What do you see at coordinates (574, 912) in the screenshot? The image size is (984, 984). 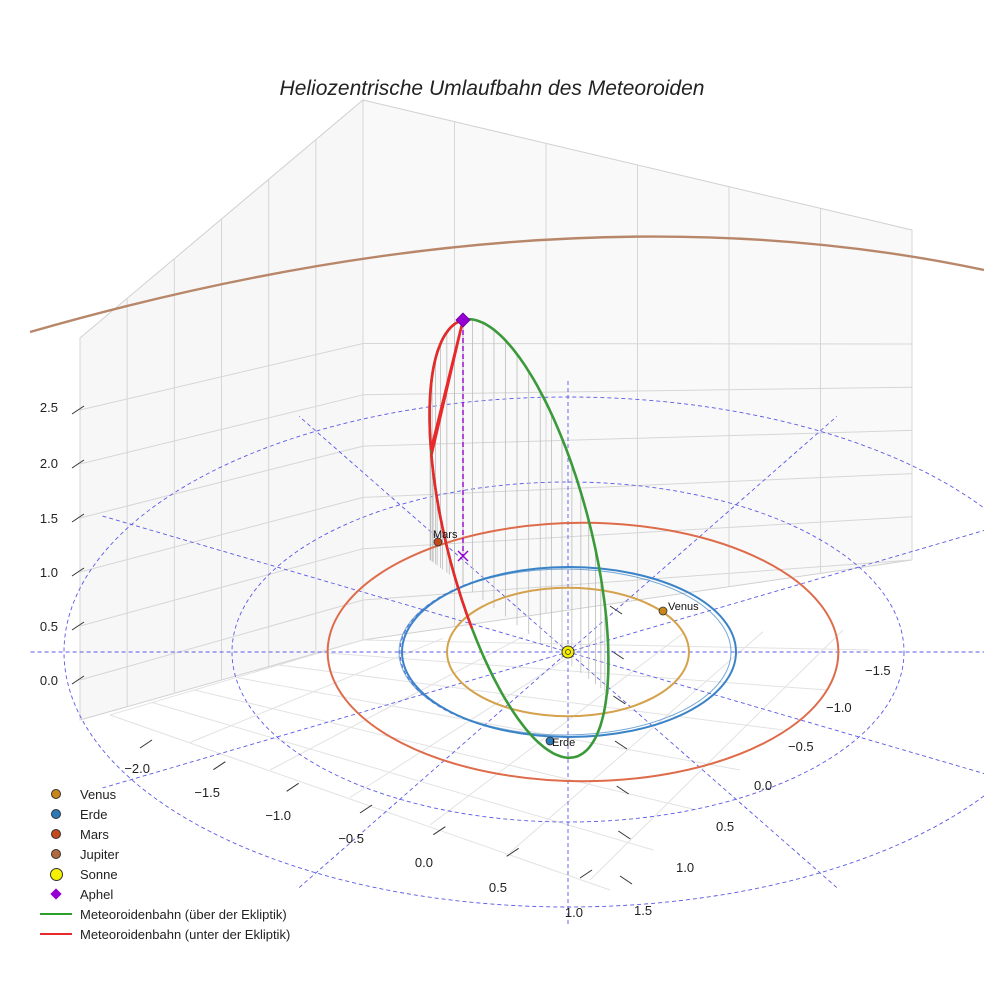 I see `x-tick-label: 1.0` at bounding box center [574, 912].